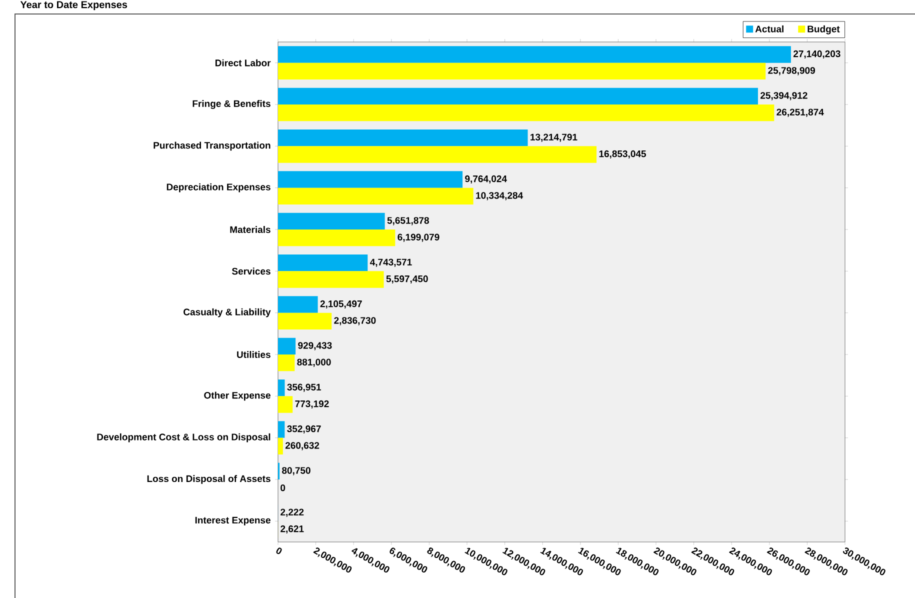 The width and height of the screenshot is (915, 598). What do you see at coordinates (253, 354) in the screenshot?
I see `y-tick-label: Utilities` at bounding box center [253, 354].